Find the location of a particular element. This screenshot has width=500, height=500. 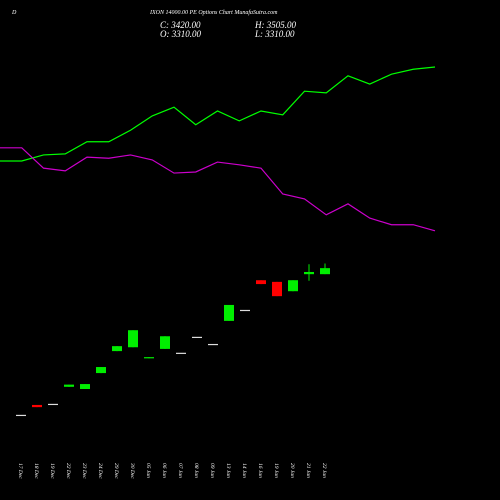

x-tick-label: 19 Dec is located at coordinates (52, 471).